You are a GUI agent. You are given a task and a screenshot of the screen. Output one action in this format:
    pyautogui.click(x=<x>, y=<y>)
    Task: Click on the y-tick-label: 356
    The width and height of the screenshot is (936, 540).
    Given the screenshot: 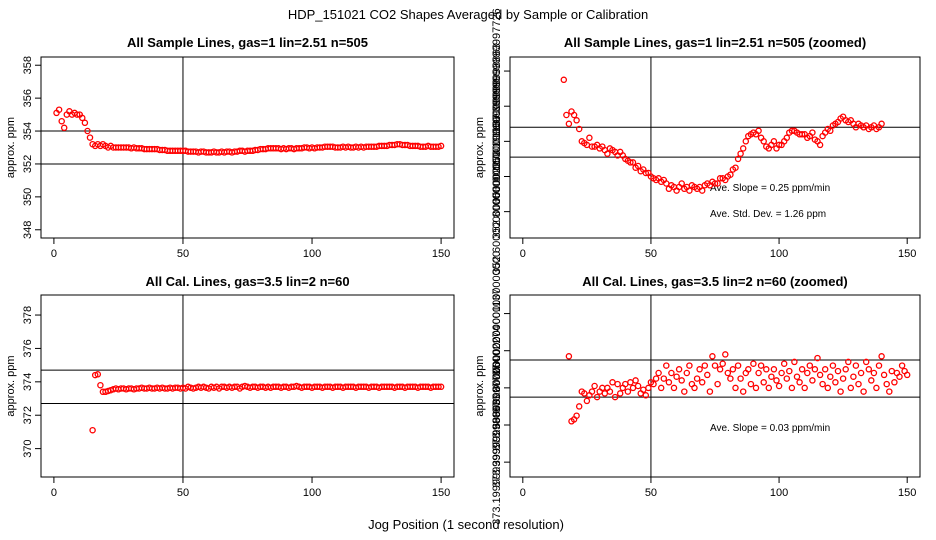 What is the action you would take?
    pyautogui.click(x=28, y=98)
    